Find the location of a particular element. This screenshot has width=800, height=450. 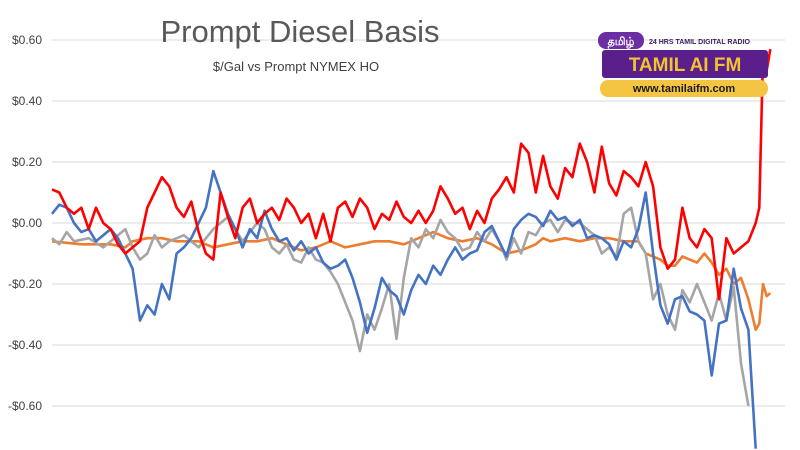

y-tick-label: -$0.60 is located at coordinates (25, 406).